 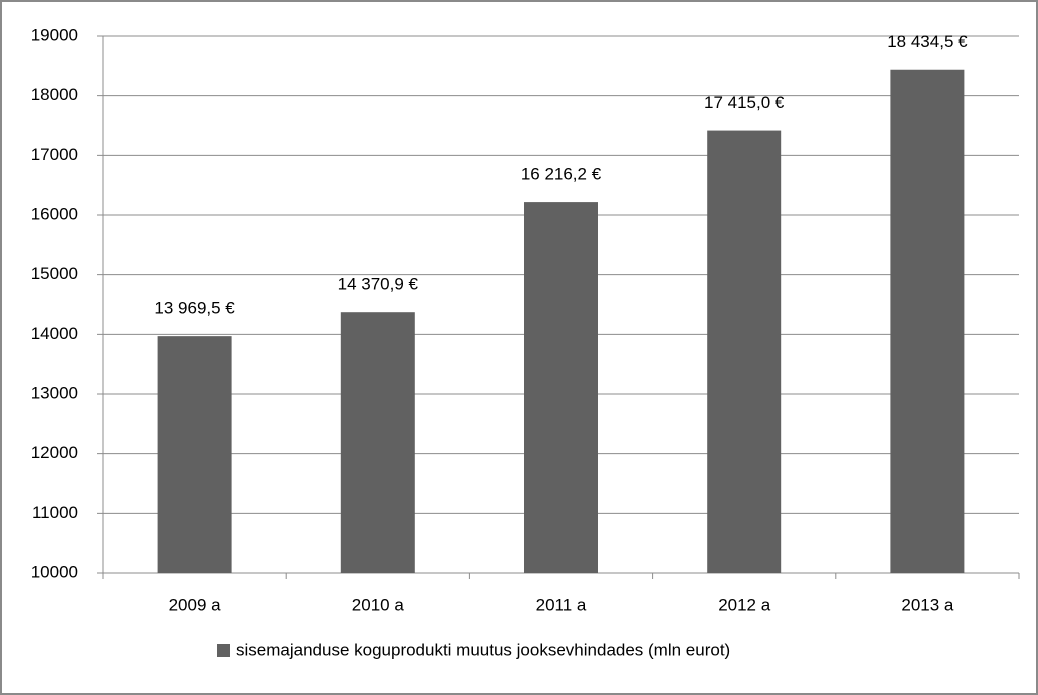 What do you see at coordinates (55, 512) in the screenshot?
I see `y-tick-label: 11000` at bounding box center [55, 512].